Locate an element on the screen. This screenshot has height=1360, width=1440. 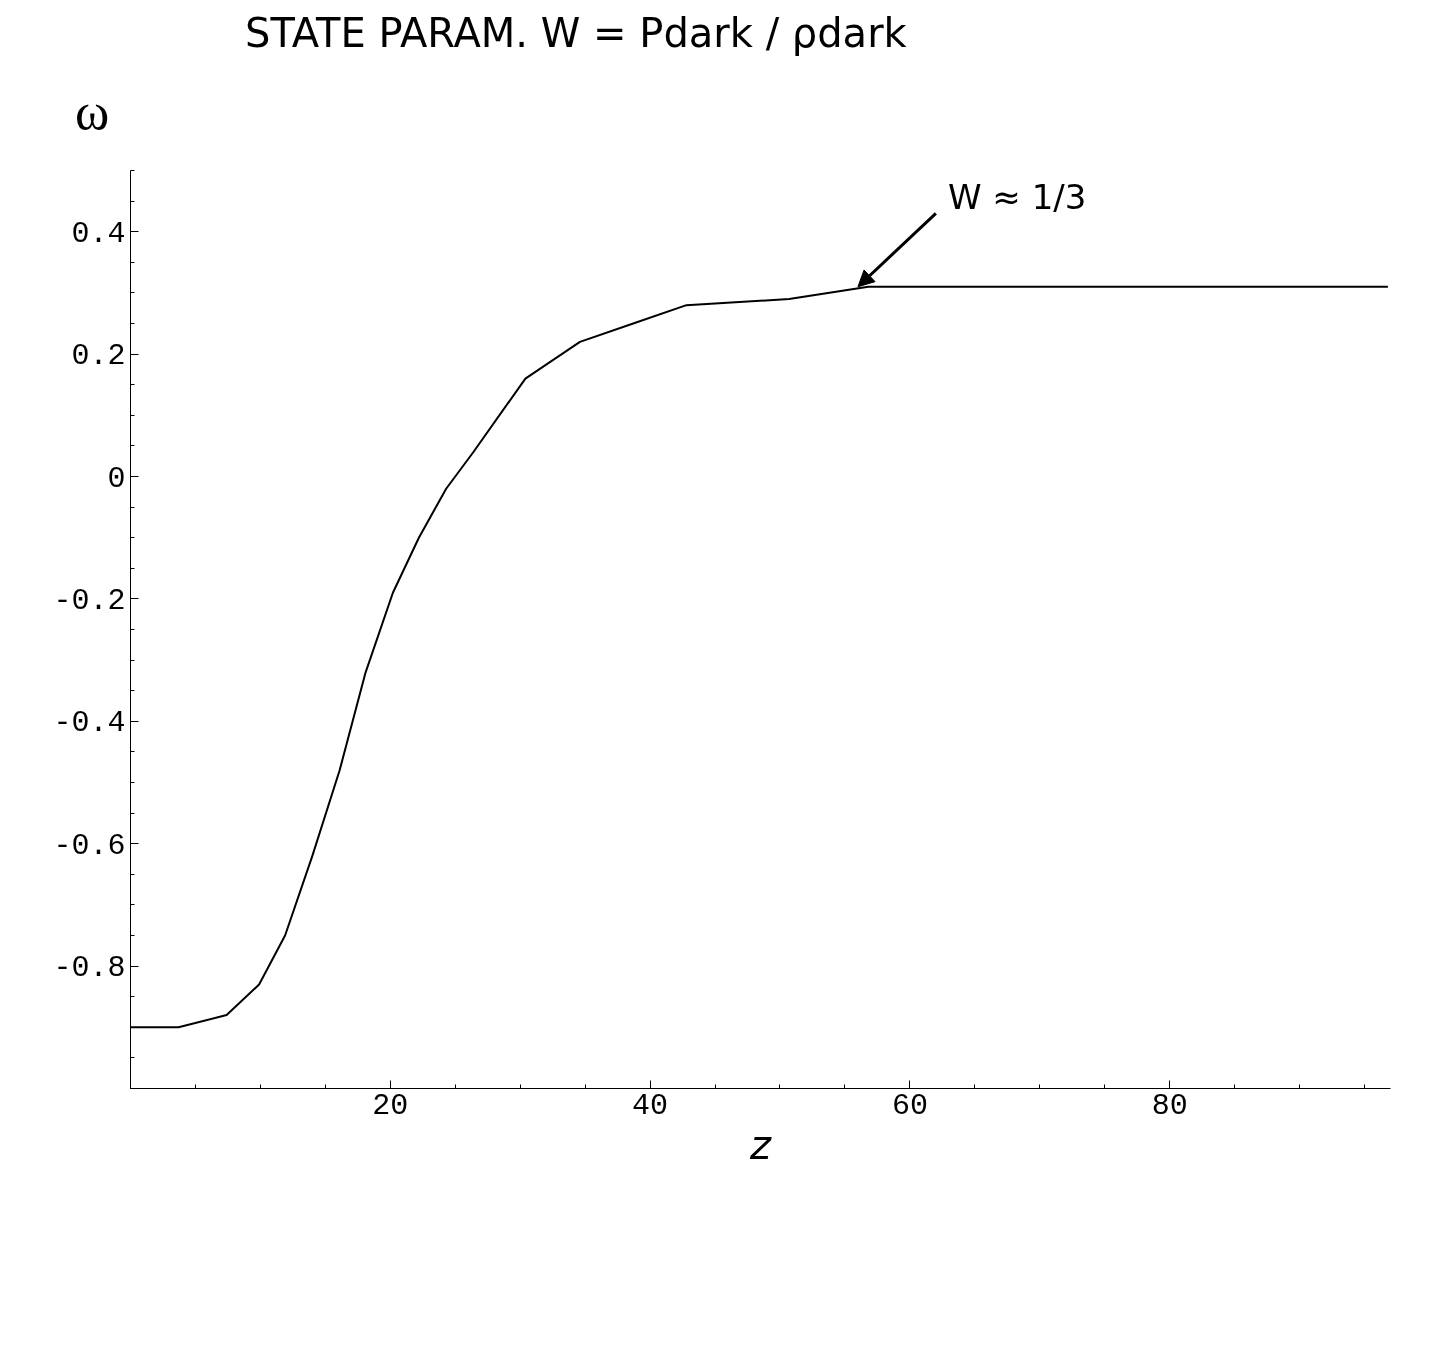
y-tick-label: -0.6 is located at coordinates (89, 845).